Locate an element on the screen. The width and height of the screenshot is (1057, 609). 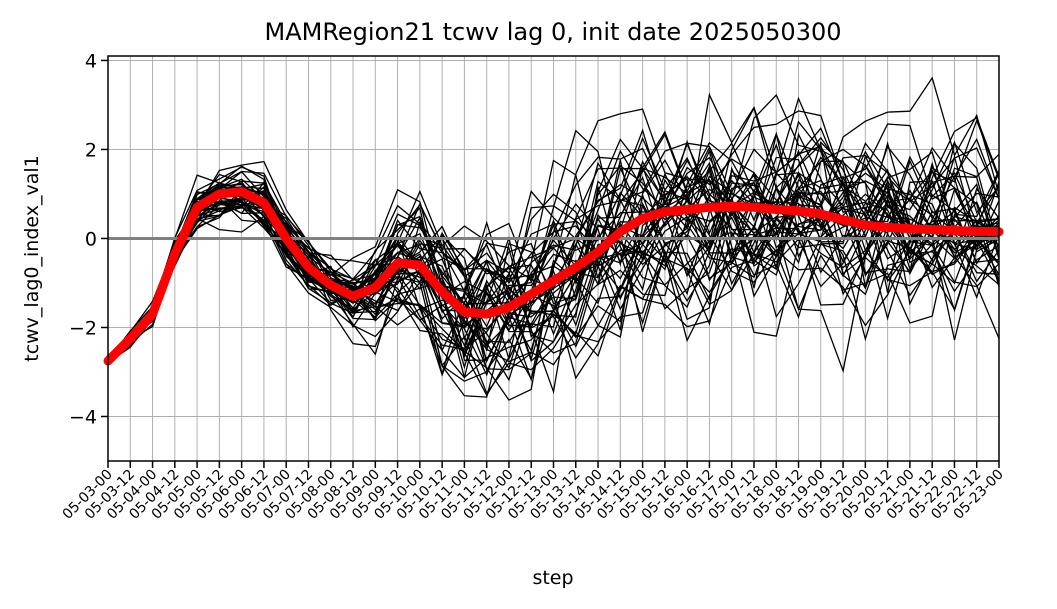
y-axis-label: tcwv_lag0_index_val1 is located at coordinates (32, 258).